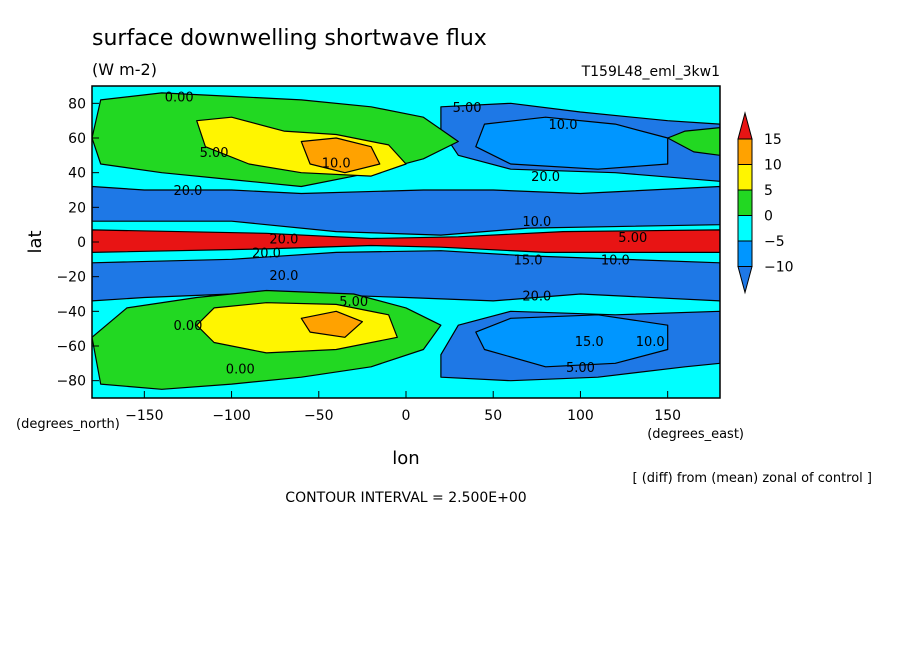  I want to click on contour-label-8: 20.0, so click(283, 240).